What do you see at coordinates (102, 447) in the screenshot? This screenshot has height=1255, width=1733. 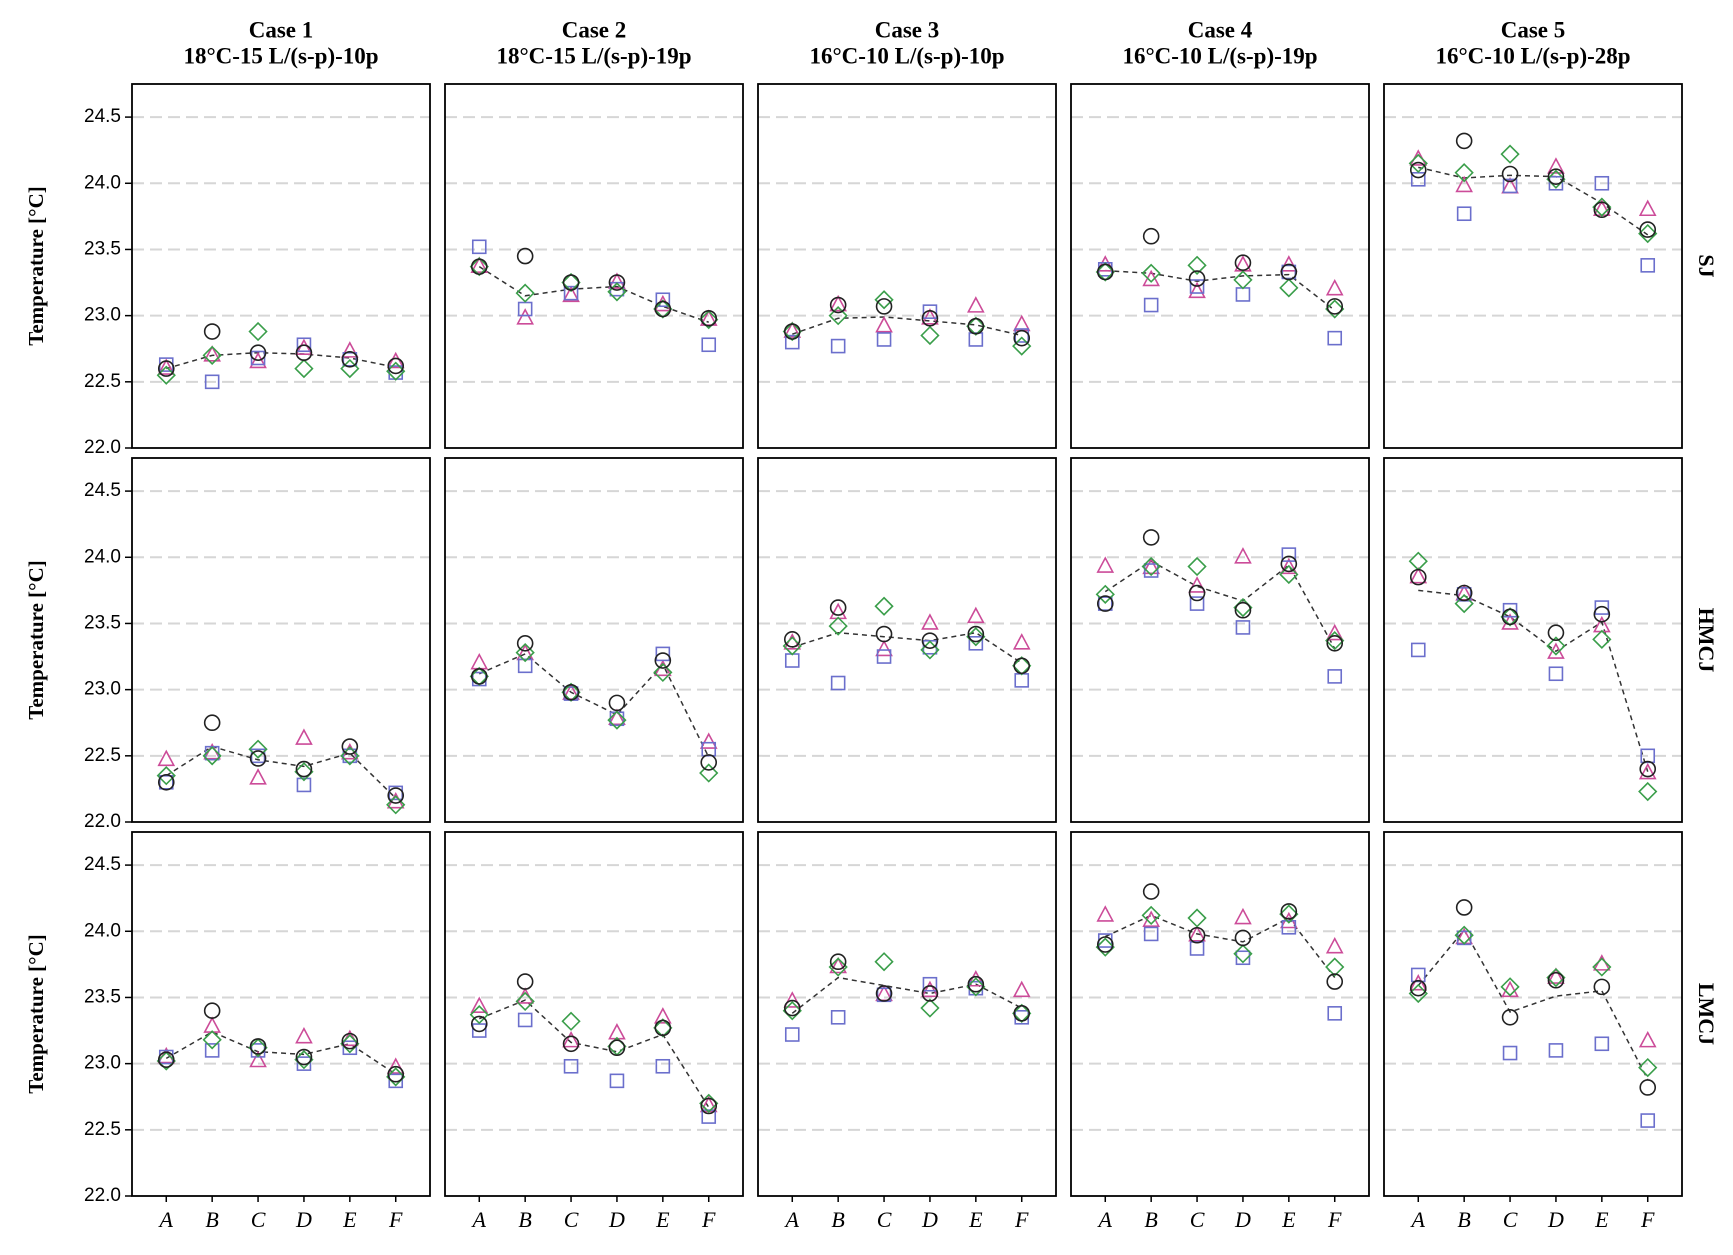 I see `y-tick-label: 22.0` at bounding box center [102, 447].